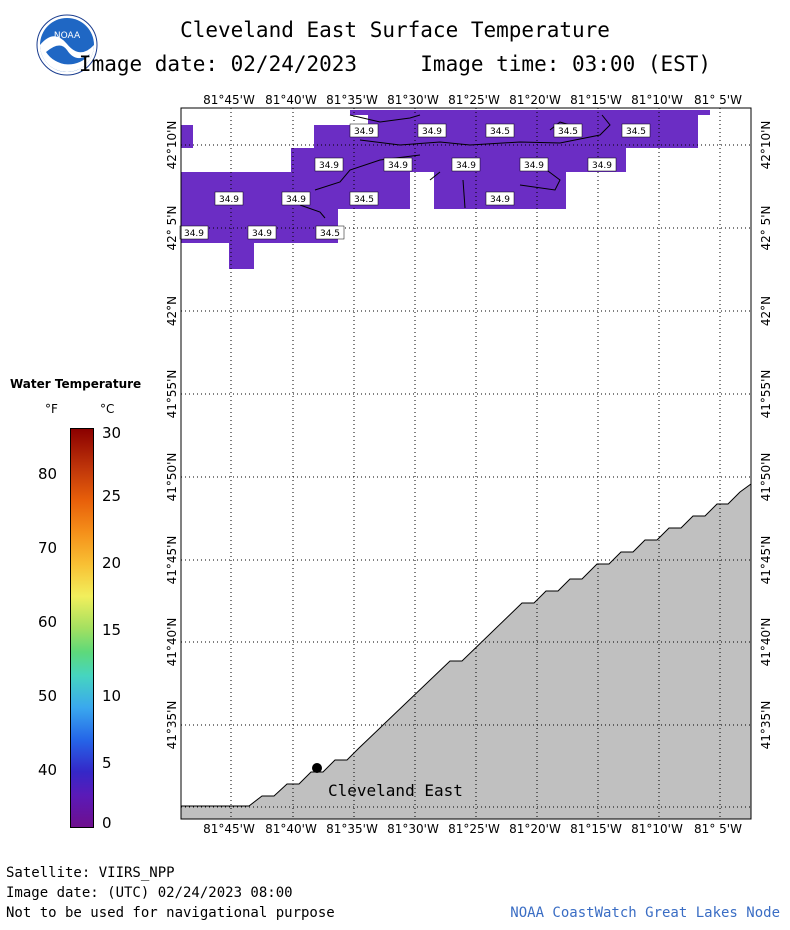 This screenshot has width=790, height=930. I want to click on legend-fahrenheit-tick: 40, so click(48, 770).